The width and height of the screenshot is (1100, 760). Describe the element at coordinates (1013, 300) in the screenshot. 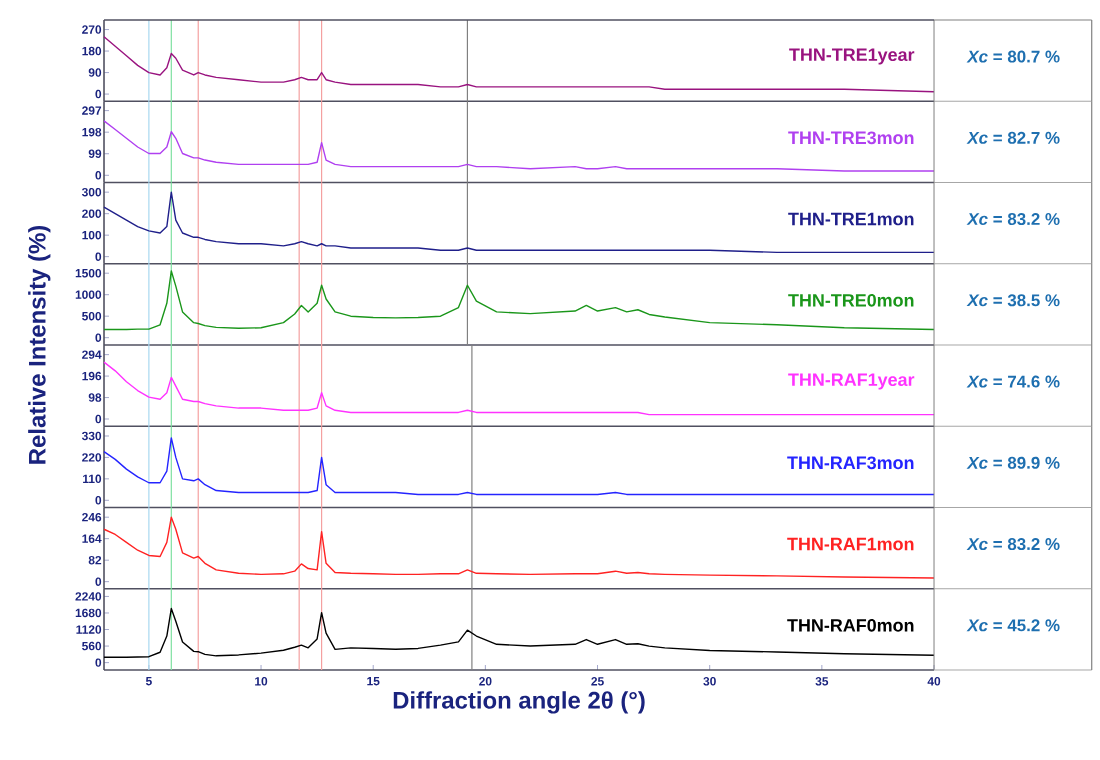

I see `text: Xc = 38.5 %` at that location.